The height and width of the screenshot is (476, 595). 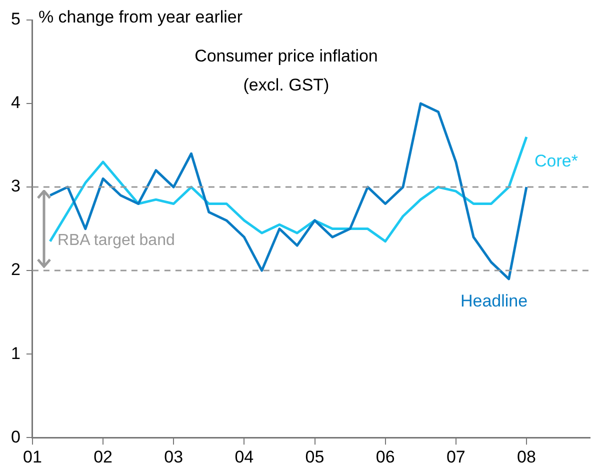 What do you see at coordinates (314, 456) in the screenshot?
I see `x-tick-label: 05` at bounding box center [314, 456].